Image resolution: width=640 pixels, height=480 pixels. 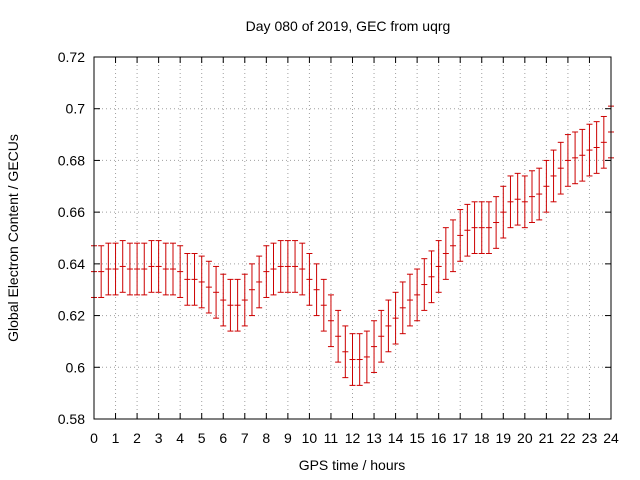 What do you see at coordinates (71, 264) in the screenshot?
I see `y-tick-label: 0.64` at bounding box center [71, 264].